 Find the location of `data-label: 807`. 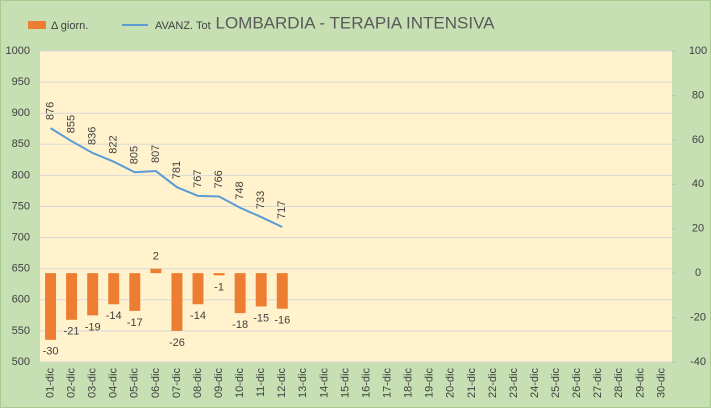

data-label: 807 is located at coordinates (156, 154).